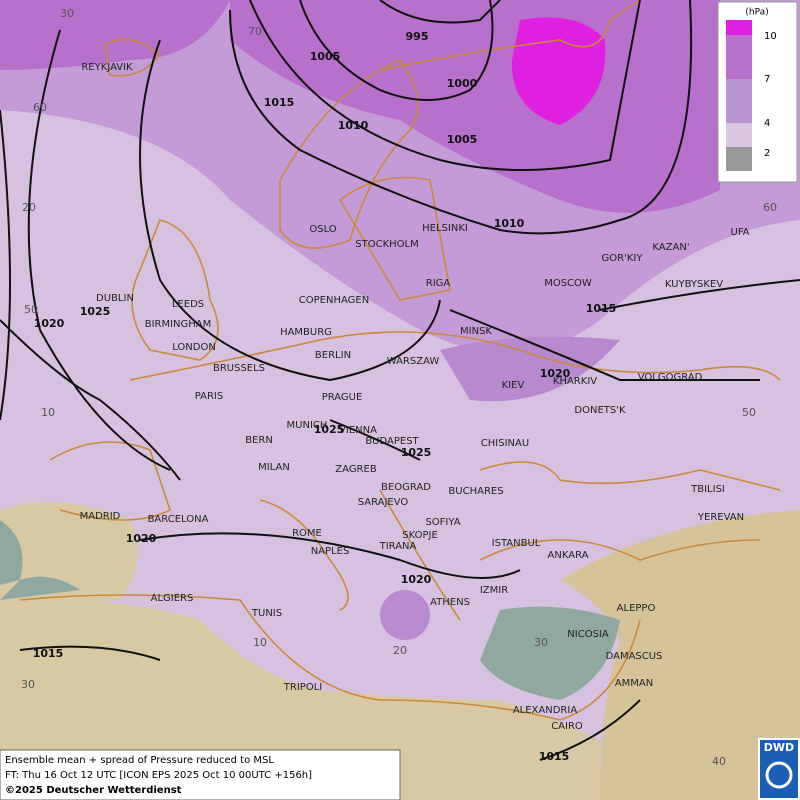 This screenshot has height=800, width=800. I want to click on legend-label: 10, so click(770, 36).